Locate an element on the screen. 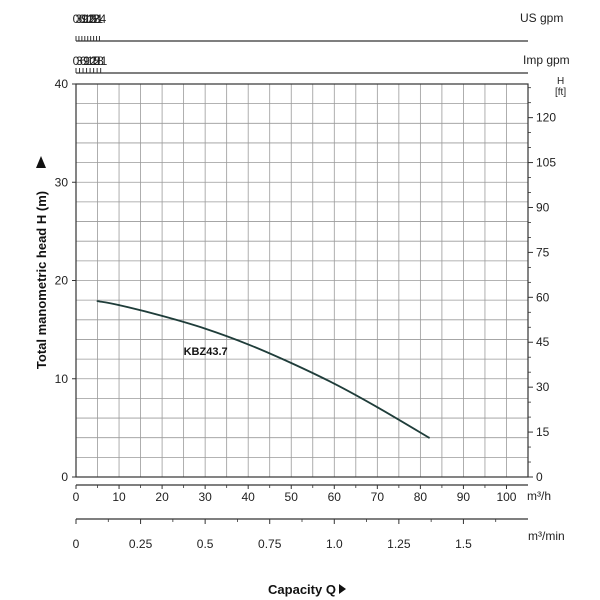 The width and height of the screenshot is (600, 600). us-gpm-tick-label: 3 is located at coordinates (79, 19).